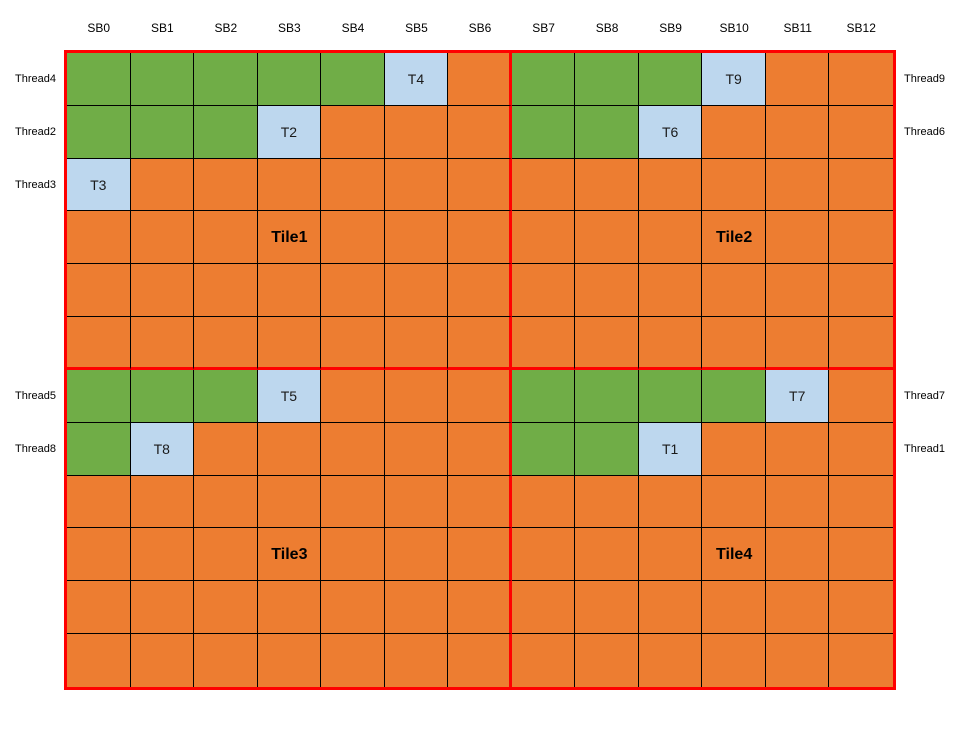 The width and height of the screenshot is (961, 743). I want to click on grid-cell-pending-r5-c3, so click(289, 343).